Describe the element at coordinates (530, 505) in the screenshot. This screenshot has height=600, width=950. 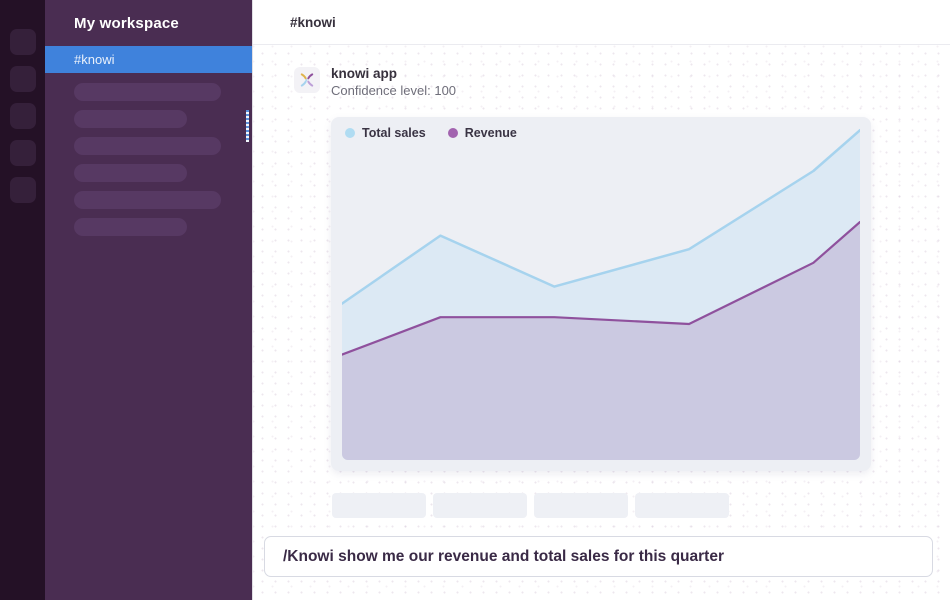
I see `action-placeholder-row` at that location.